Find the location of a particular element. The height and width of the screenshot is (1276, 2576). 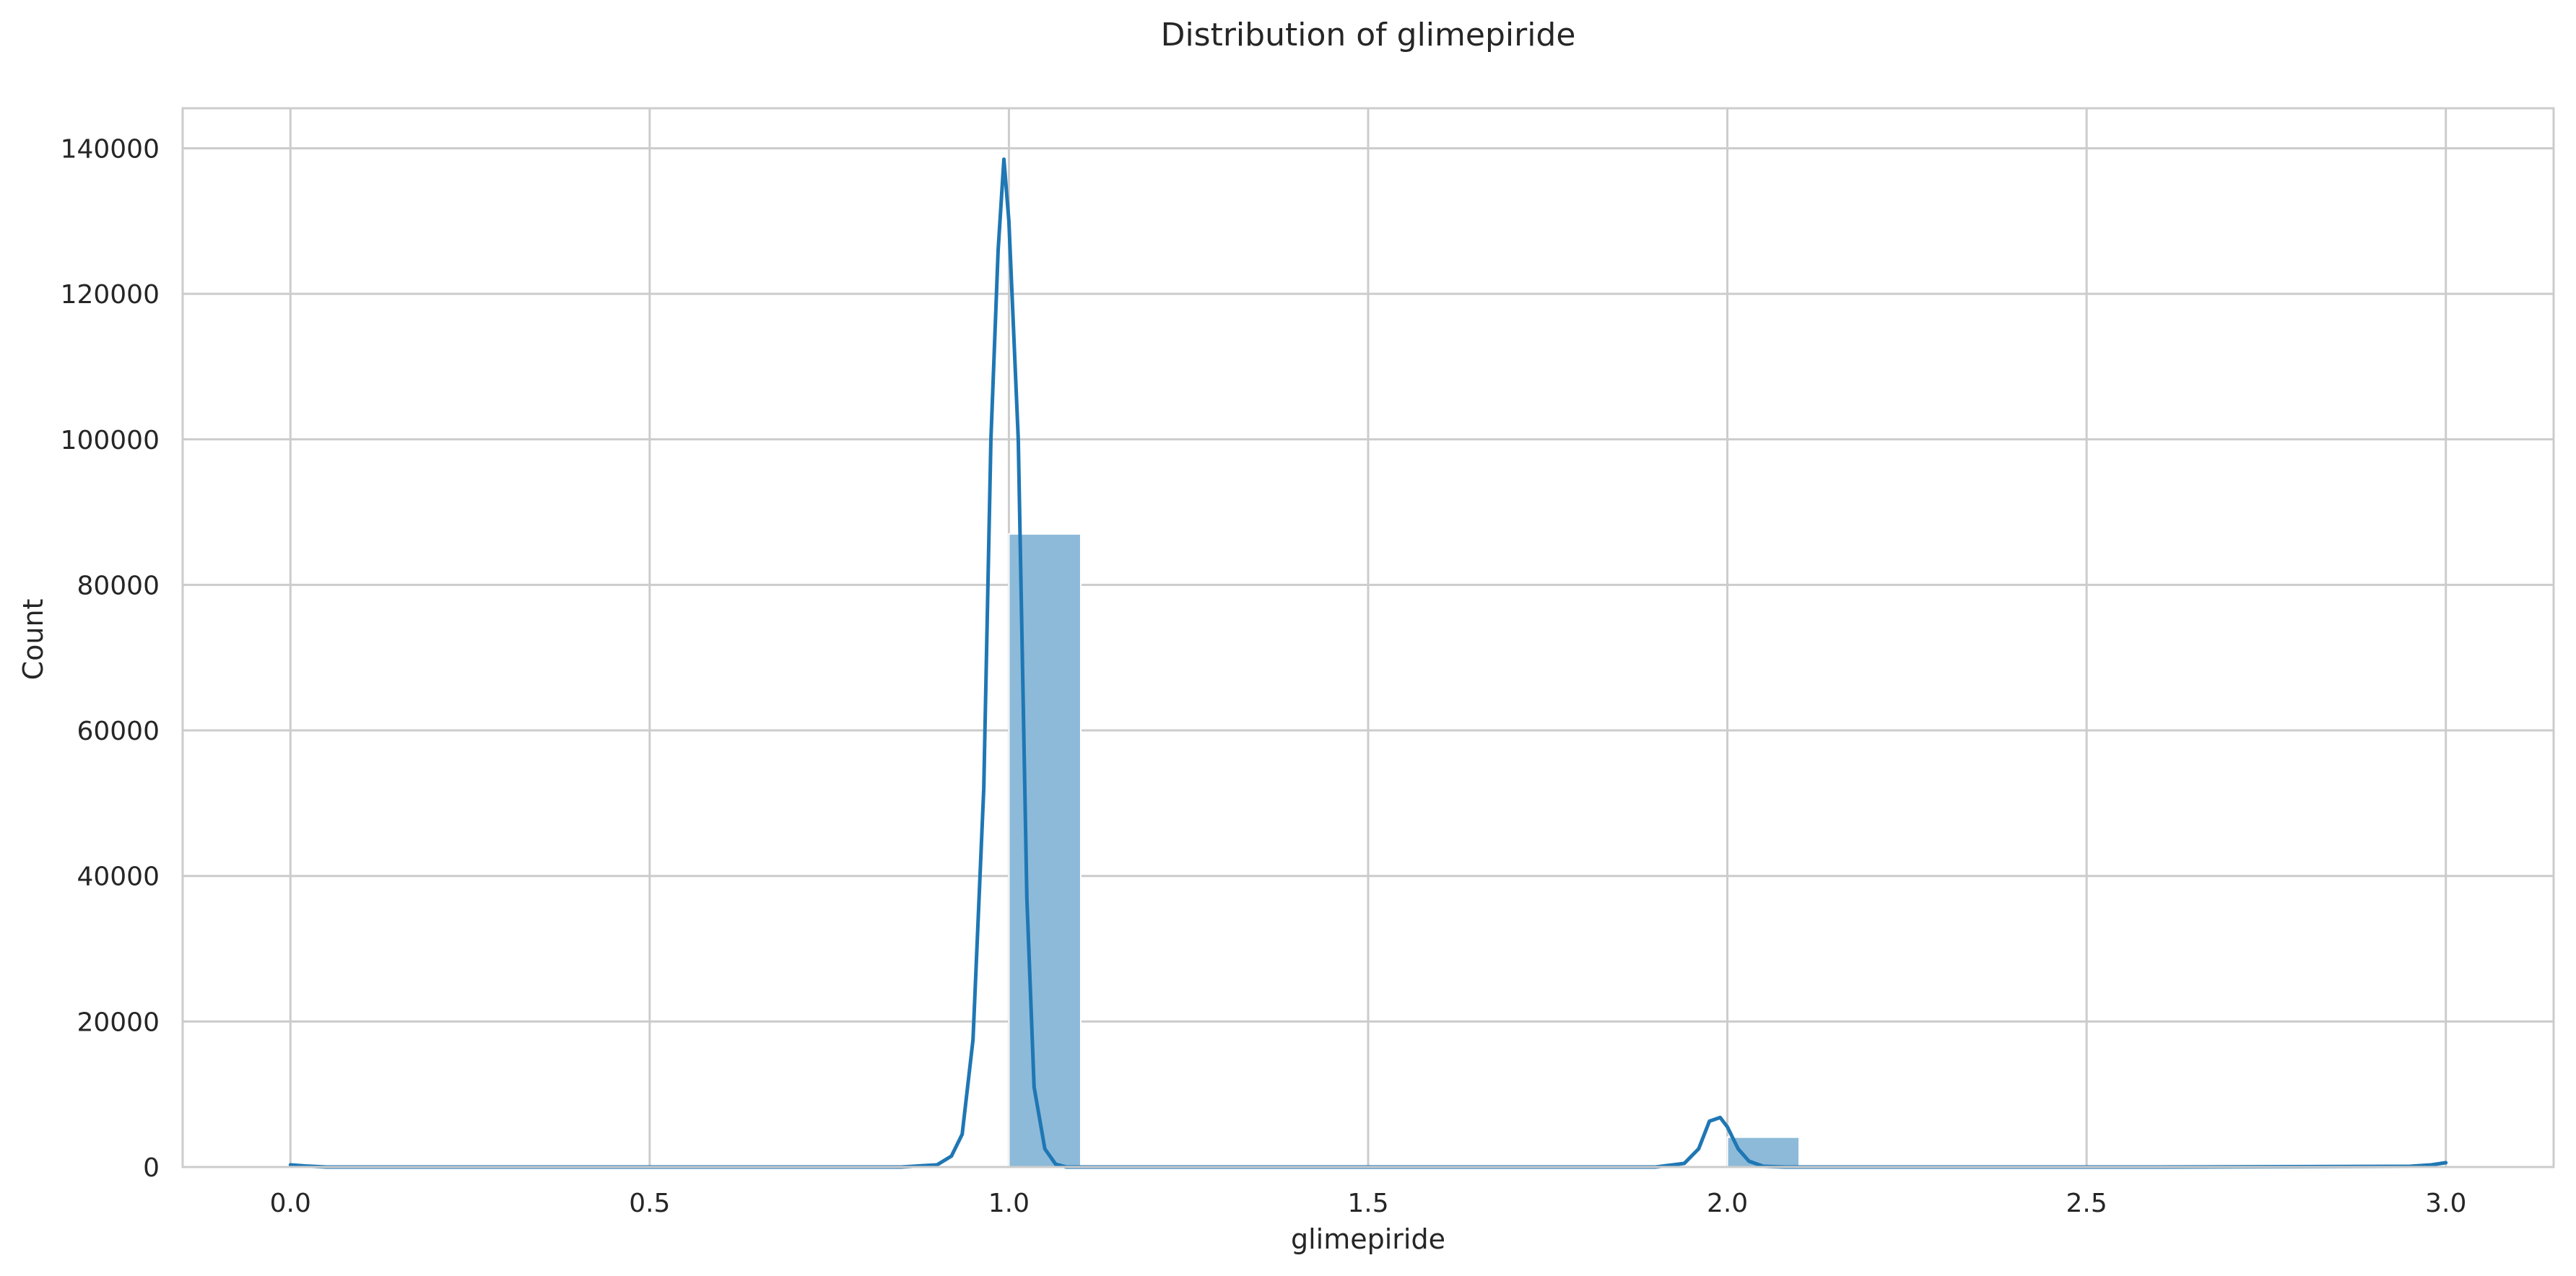

y-tick-label: 60000 is located at coordinates (118, 731).